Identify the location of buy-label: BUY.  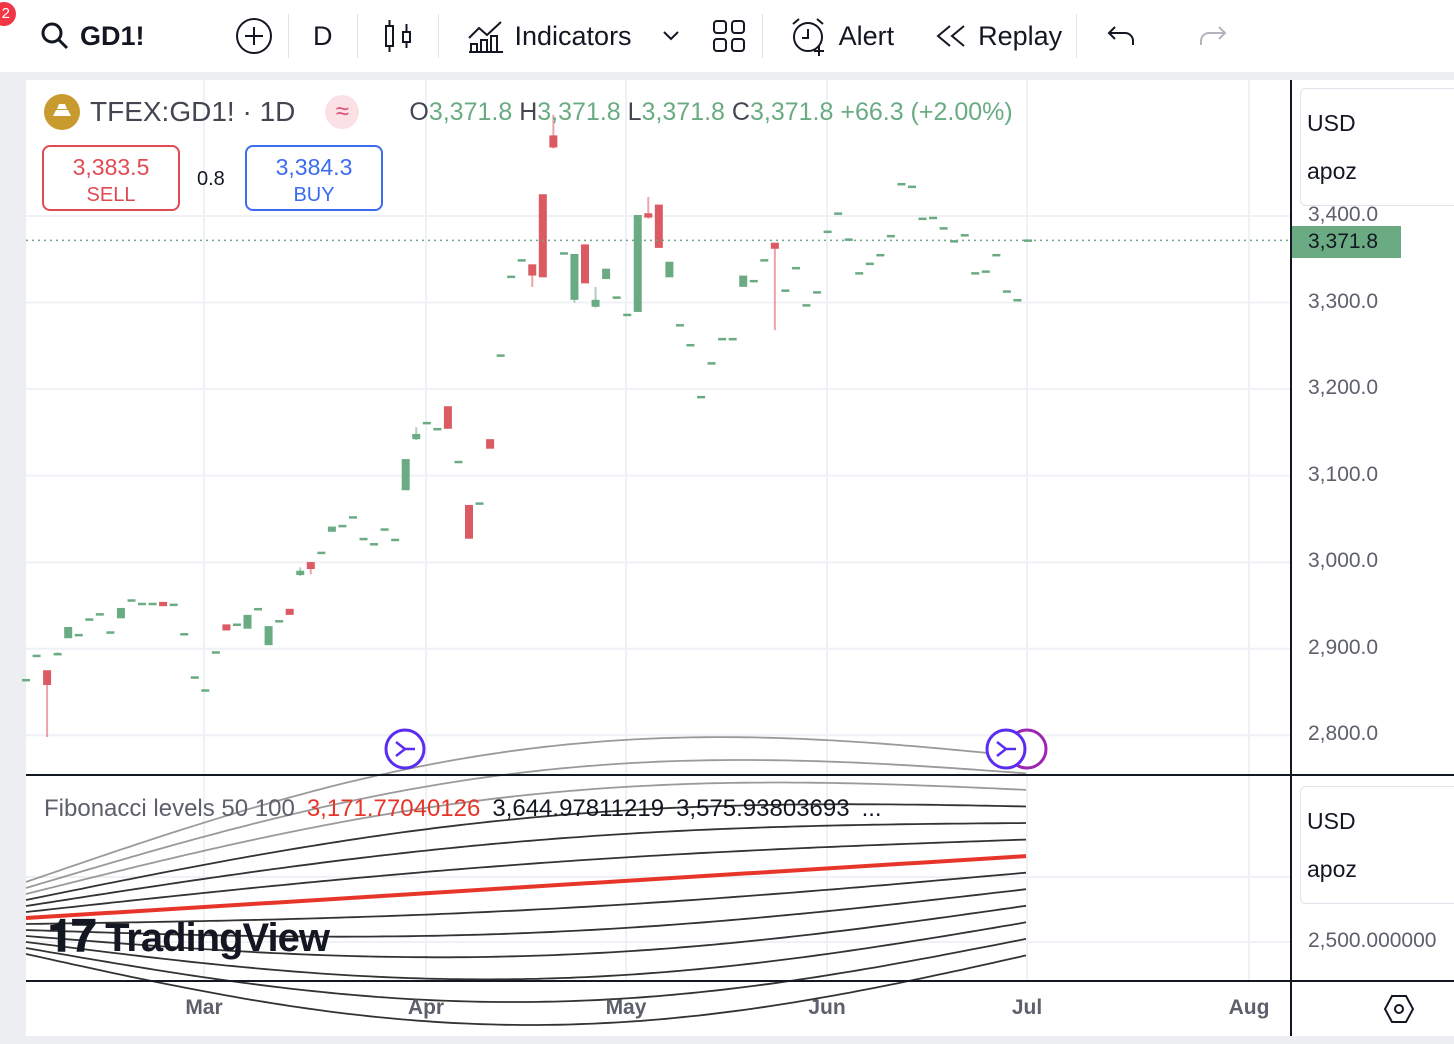
(314, 195).